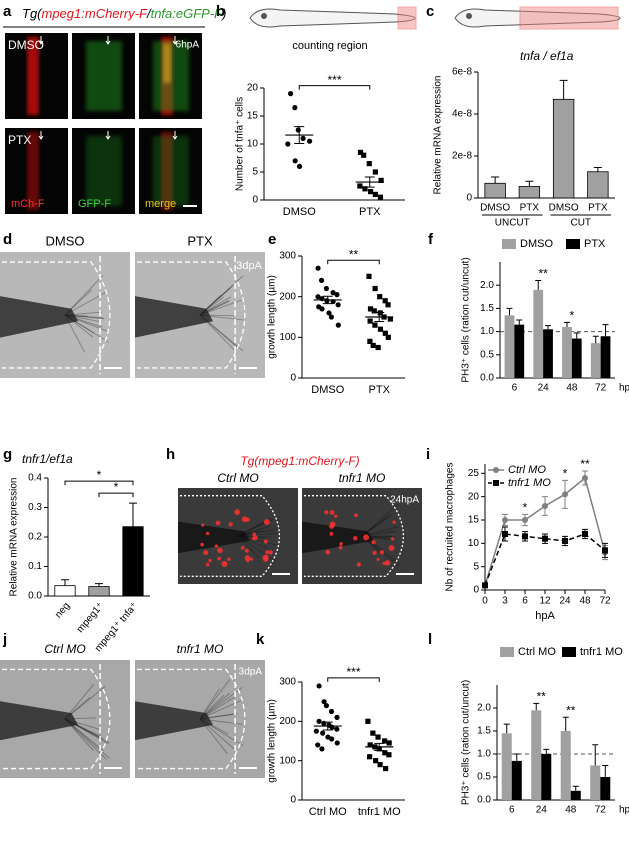 This screenshot has height=855, width=629. I want to click on fin-outline, so click(230, 536).